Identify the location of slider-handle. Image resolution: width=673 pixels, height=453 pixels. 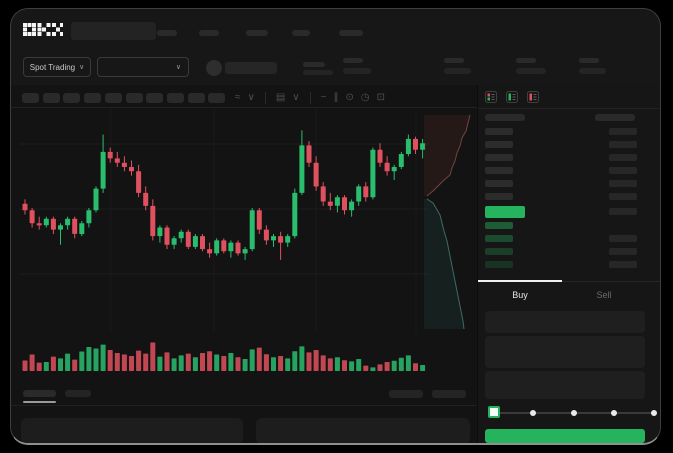
(494, 412).